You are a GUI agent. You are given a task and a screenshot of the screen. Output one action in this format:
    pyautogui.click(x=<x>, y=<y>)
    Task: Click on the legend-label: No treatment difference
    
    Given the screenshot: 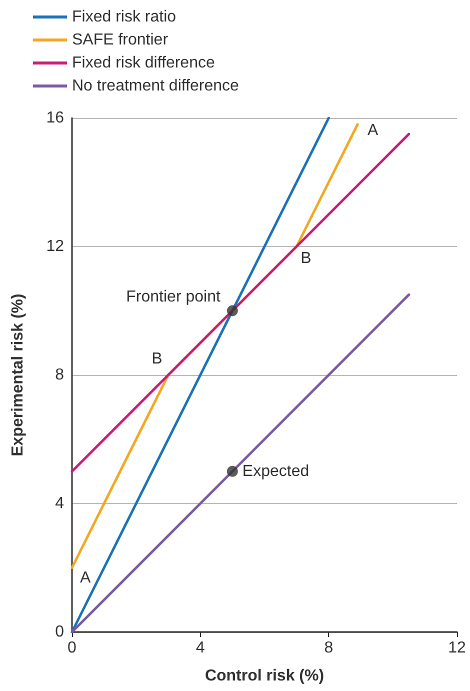 What is the action you would take?
    pyautogui.click(x=156, y=86)
    